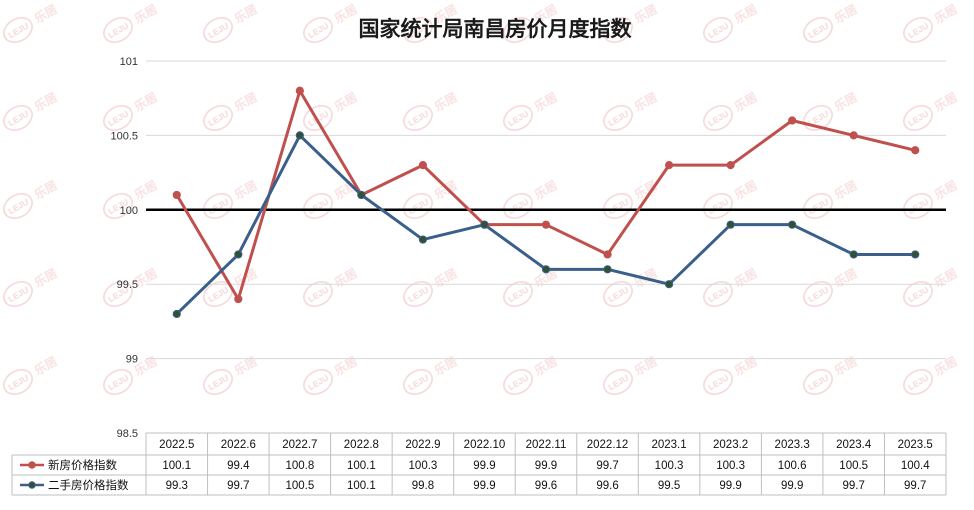  Describe the element at coordinates (299, 466) in the screenshot. I see `data-label: 100.8` at that location.